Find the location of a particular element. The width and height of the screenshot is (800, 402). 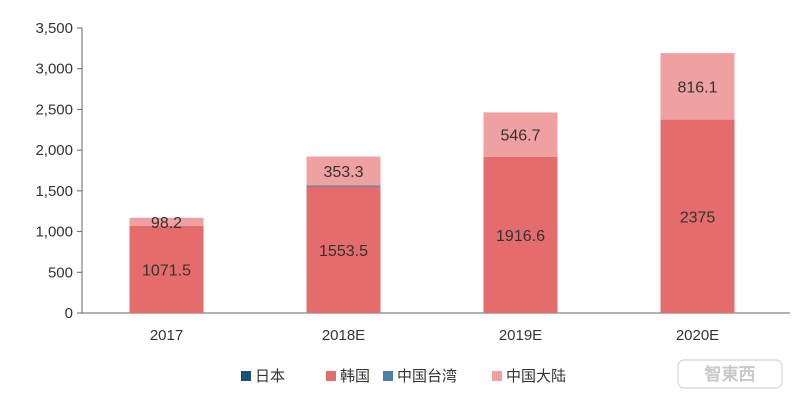

y-tick-label: 1,500 is located at coordinates (54, 191).